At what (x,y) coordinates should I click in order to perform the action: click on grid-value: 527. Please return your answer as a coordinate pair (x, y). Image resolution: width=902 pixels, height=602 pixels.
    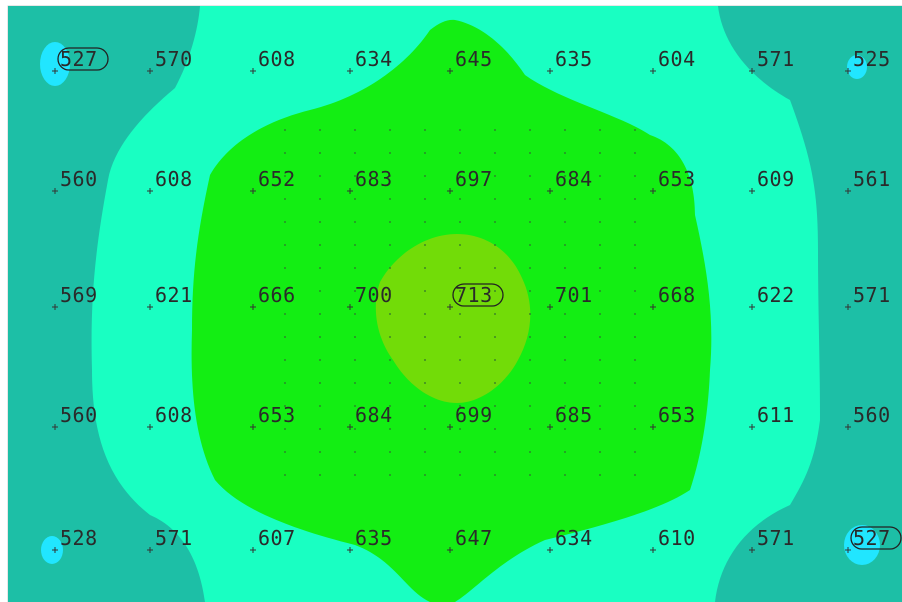
    Looking at the image, I should click on (80, 60).